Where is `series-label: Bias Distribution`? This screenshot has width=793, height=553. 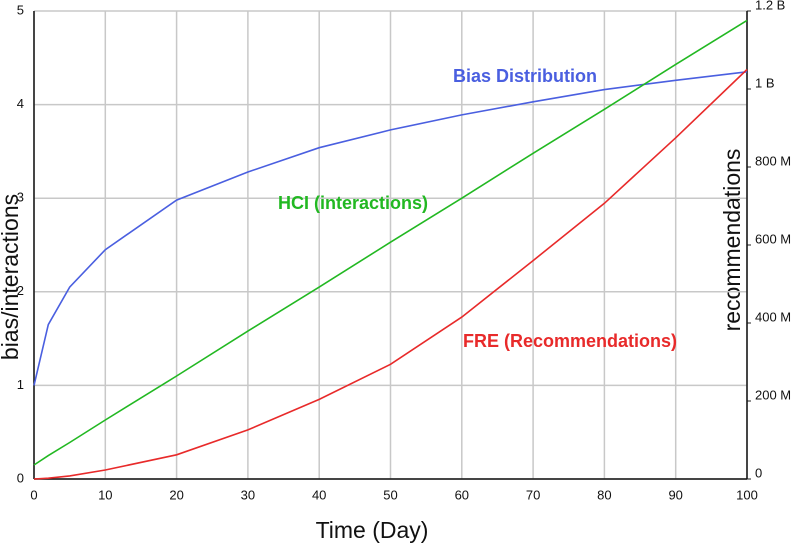 series-label: Bias Distribution is located at coordinates (525, 76).